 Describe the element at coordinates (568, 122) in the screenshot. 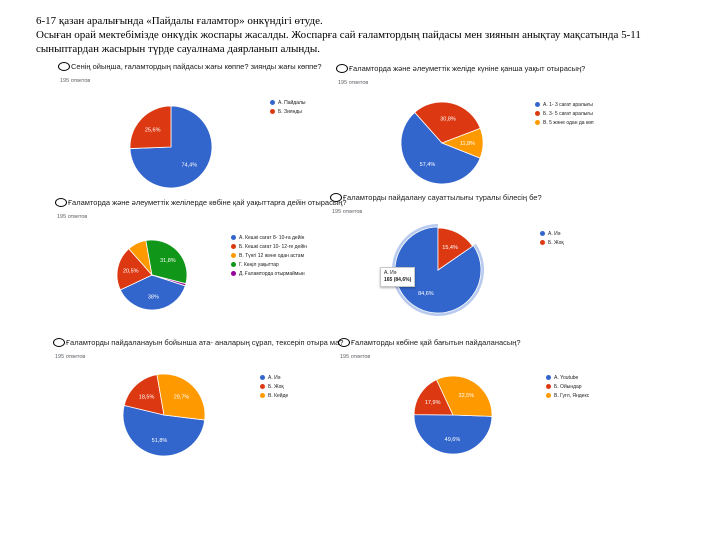

I see `legend-label: В. 5 және одан да көп` at that location.